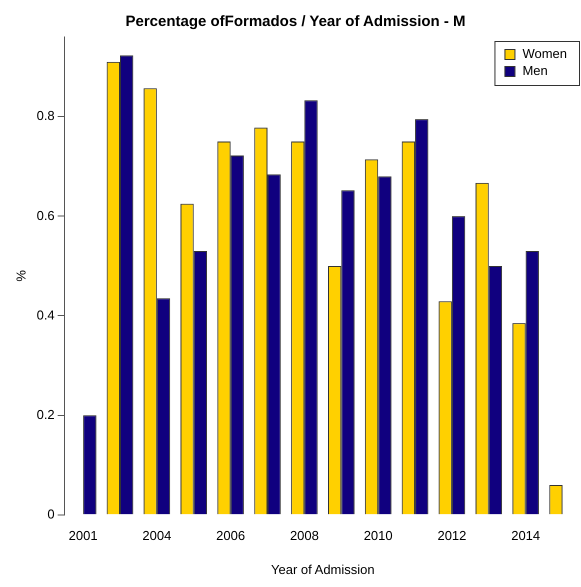 The height and width of the screenshot is (587, 581). What do you see at coordinates (45, 215) in the screenshot?
I see `y-tick-label: 0.6` at bounding box center [45, 215].